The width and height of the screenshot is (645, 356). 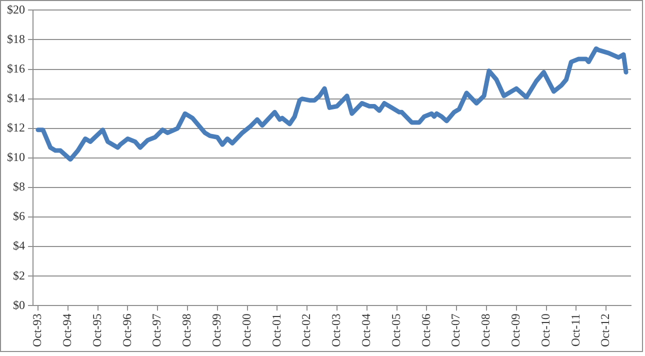 I want to click on x-tick-label: Oct-11, so click(x=575, y=330).